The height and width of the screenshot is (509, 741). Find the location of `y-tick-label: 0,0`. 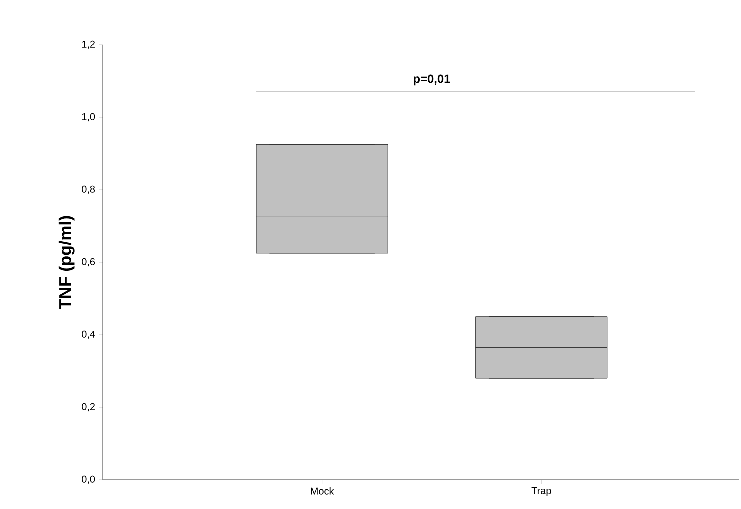

y-tick-label: 0,0 is located at coordinates (89, 480).